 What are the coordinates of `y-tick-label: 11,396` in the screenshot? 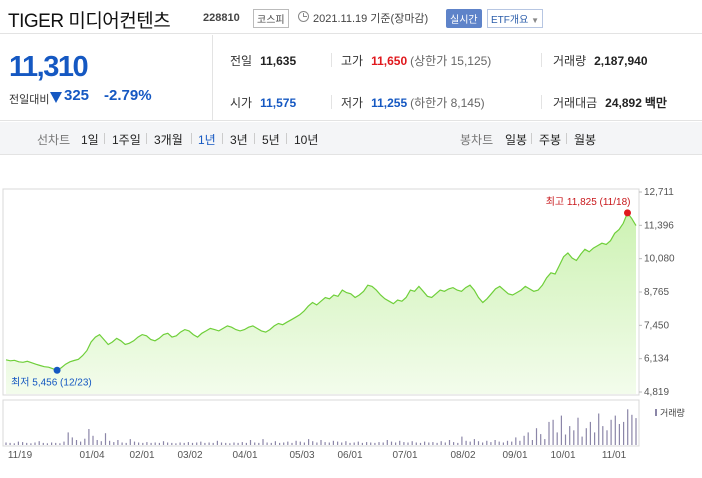 It's located at (659, 225).